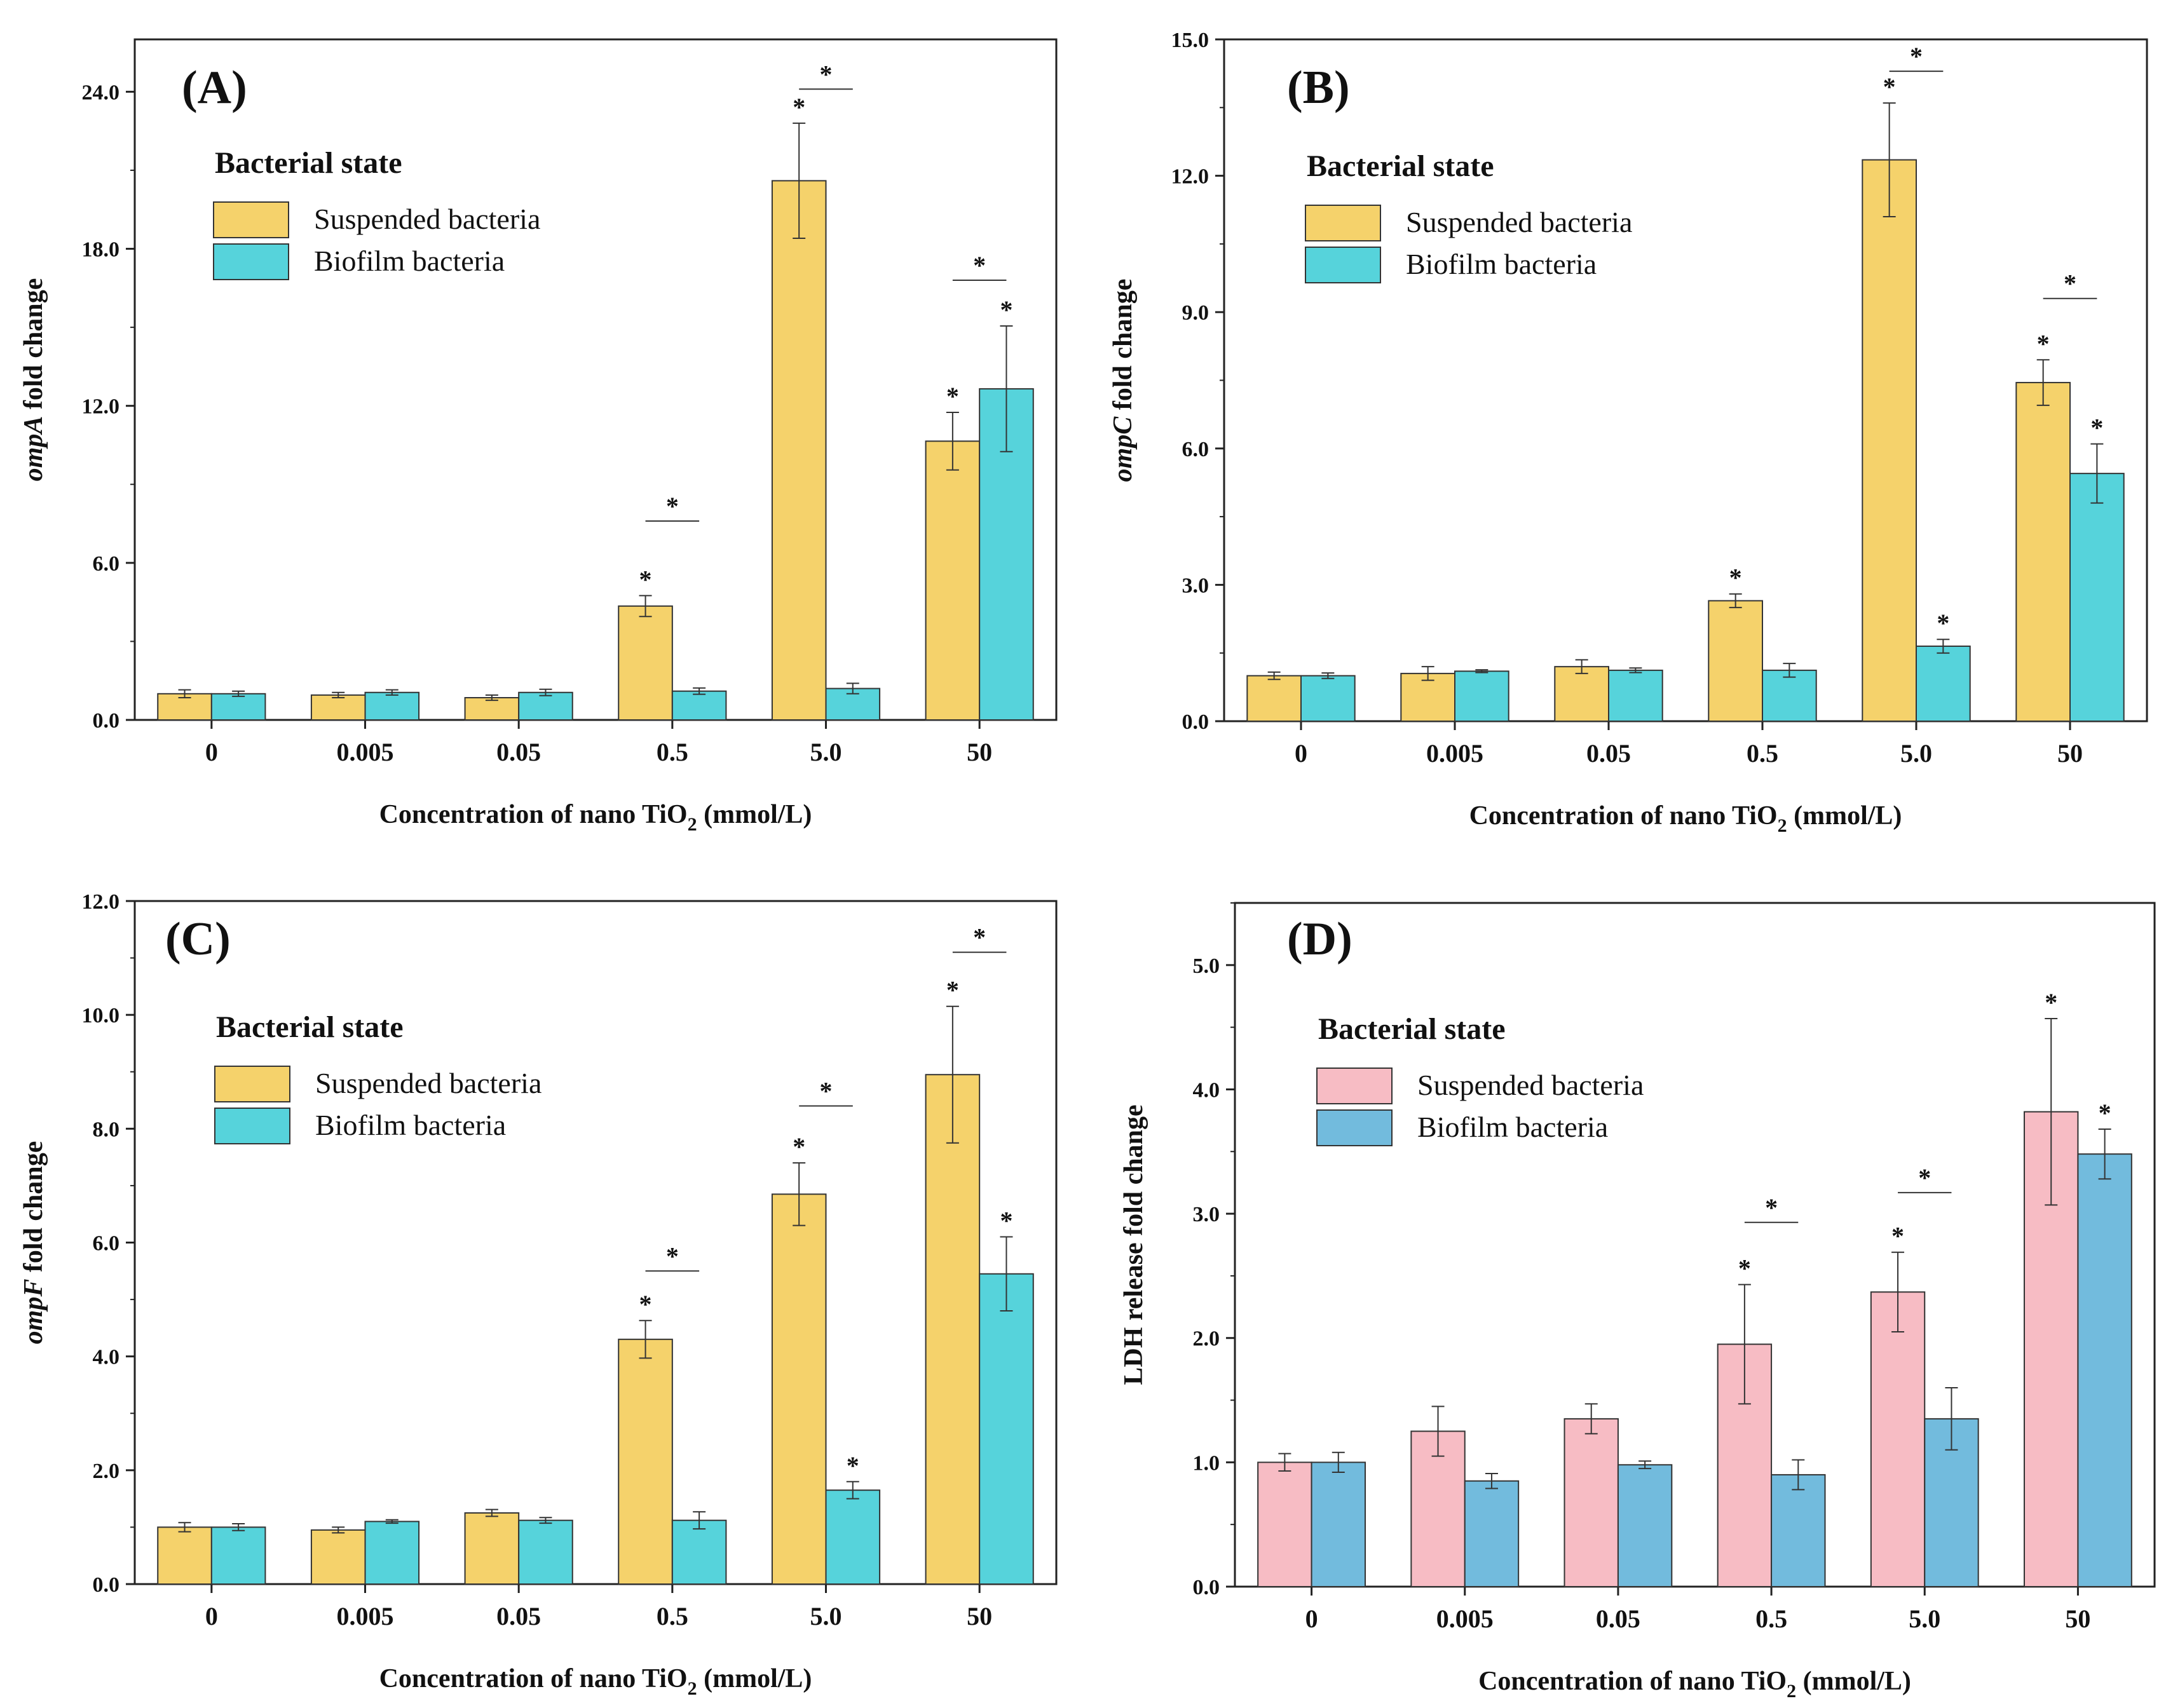 Image resolution: width=2180 pixels, height=1708 pixels. I want to click on y-tick-label: 3.0, so click(1195, 585).